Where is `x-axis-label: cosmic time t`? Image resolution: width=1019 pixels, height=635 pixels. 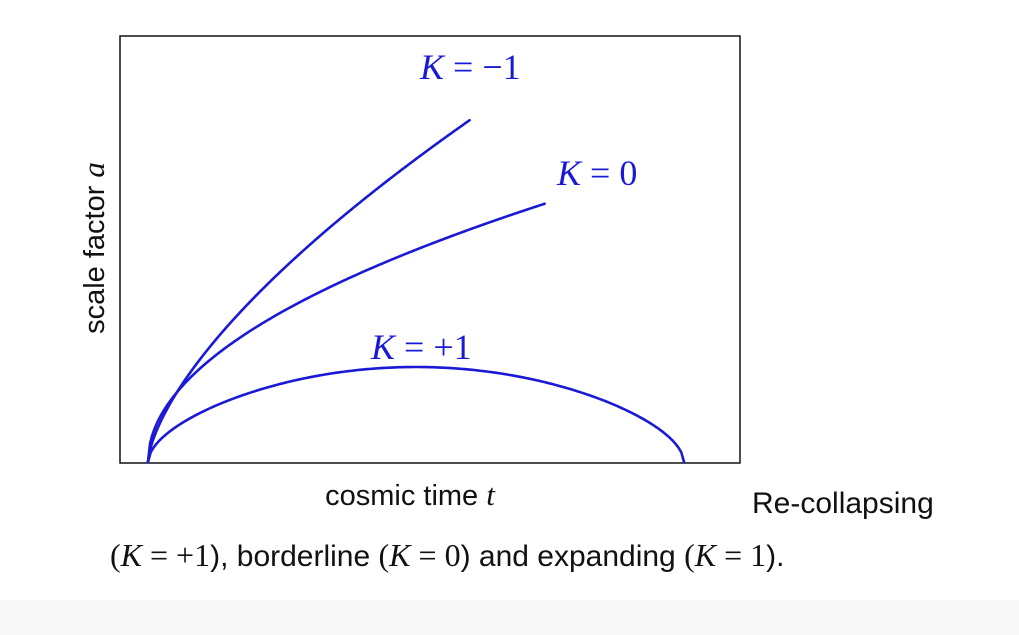 x-axis-label: cosmic time t is located at coordinates (410, 494).